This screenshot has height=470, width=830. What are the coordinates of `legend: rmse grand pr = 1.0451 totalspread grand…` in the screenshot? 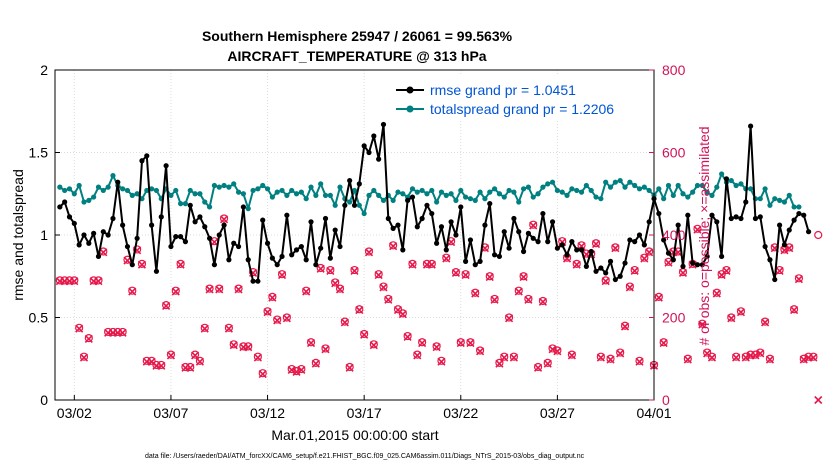 It's located at (521, 98).